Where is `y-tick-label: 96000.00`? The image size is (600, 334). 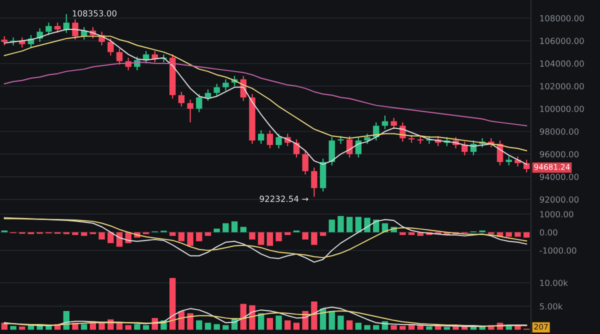 y-tick-label: 96000.00 is located at coordinates (559, 154).